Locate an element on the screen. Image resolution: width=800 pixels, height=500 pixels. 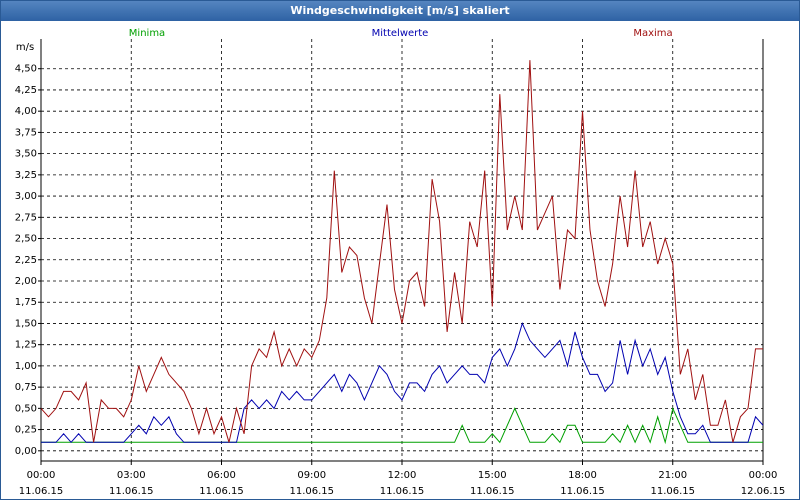
y-tick-label: 0,50 is located at coordinates (26, 408).